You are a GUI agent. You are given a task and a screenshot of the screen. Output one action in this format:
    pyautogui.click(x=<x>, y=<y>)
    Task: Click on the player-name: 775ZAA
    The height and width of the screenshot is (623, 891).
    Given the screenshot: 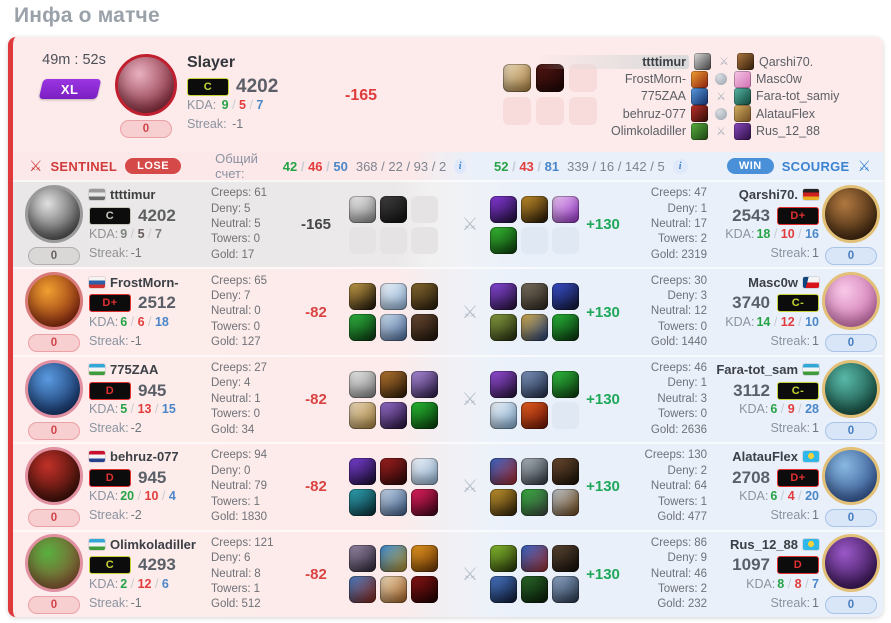 What is the action you would take?
    pyautogui.click(x=134, y=370)
    